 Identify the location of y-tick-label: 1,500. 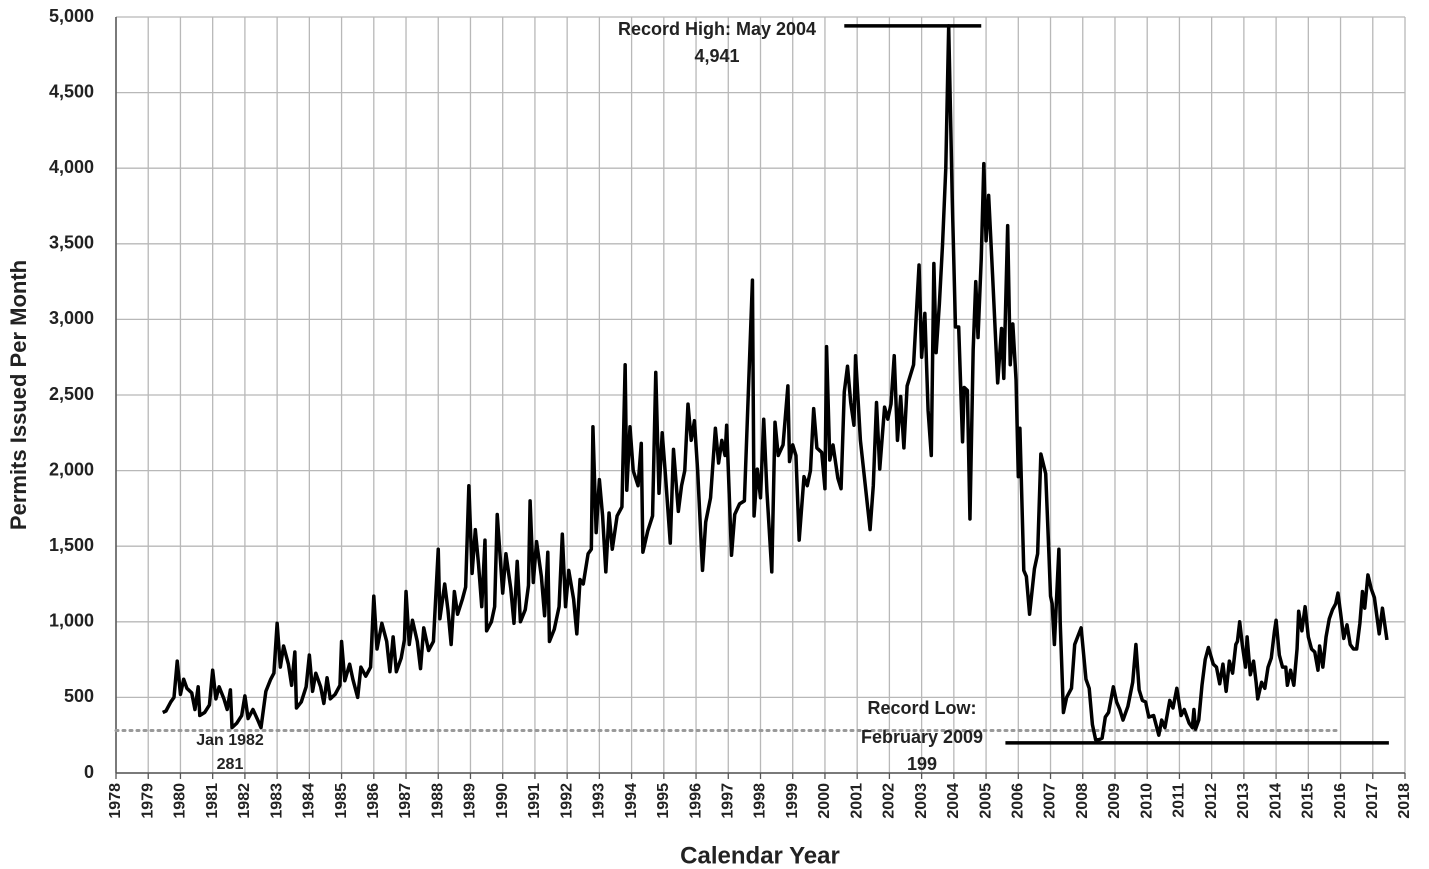
(71, 545).